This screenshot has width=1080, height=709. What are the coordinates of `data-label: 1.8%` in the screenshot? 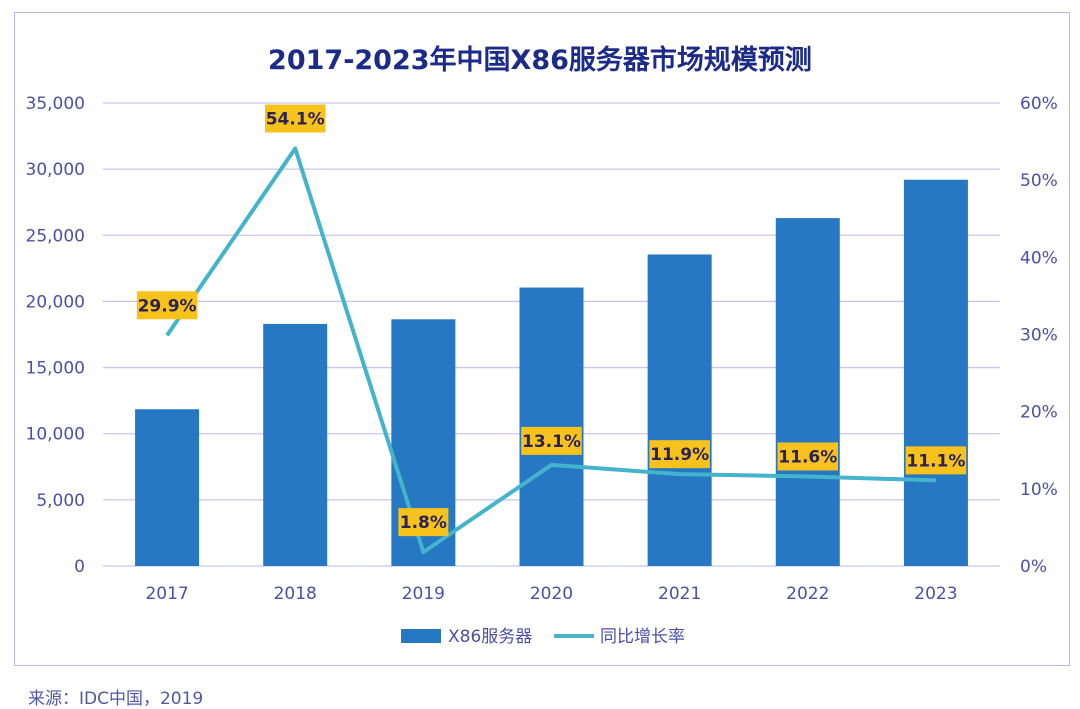 It's located at (423, 523).